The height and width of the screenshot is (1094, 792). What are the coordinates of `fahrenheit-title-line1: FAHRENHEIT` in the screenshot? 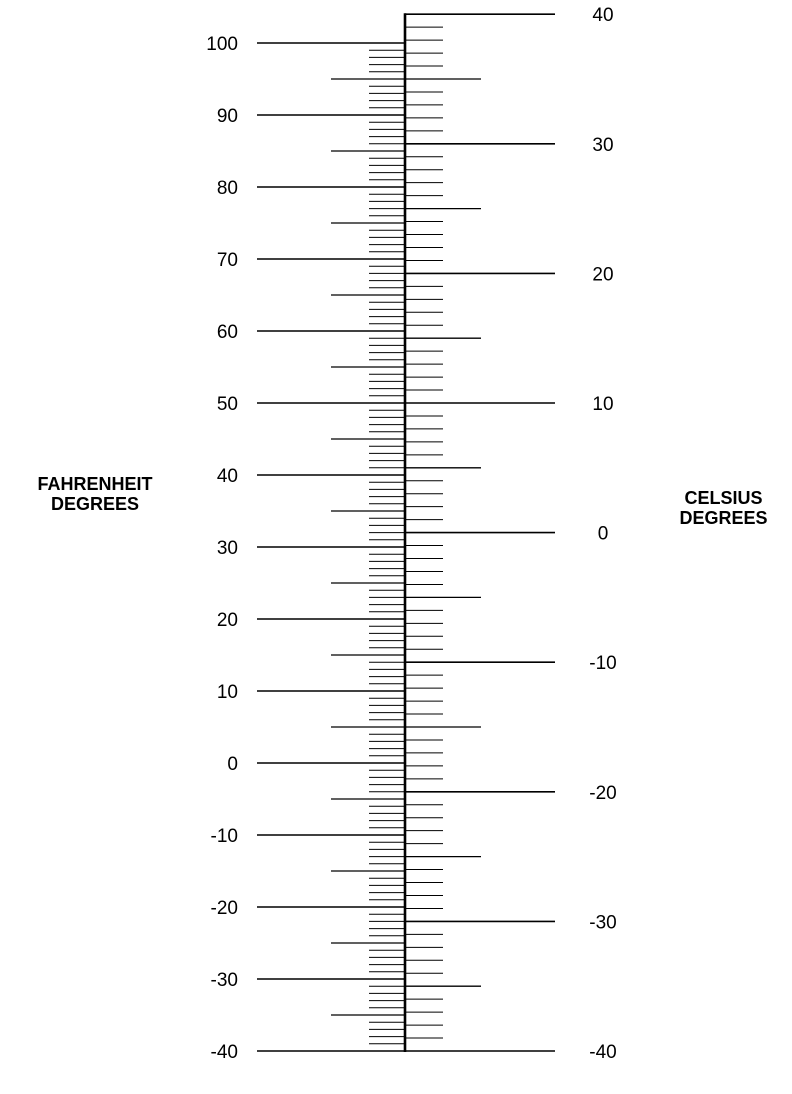 It's located at (95, 484).